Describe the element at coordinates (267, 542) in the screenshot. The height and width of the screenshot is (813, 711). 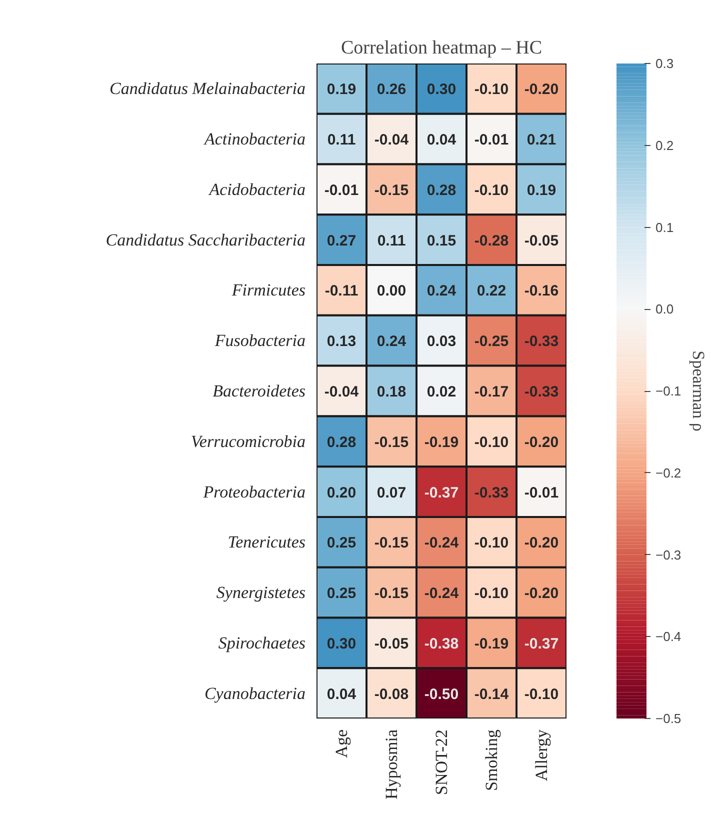
I see `y-tick-label: Tenericutes` at that location.